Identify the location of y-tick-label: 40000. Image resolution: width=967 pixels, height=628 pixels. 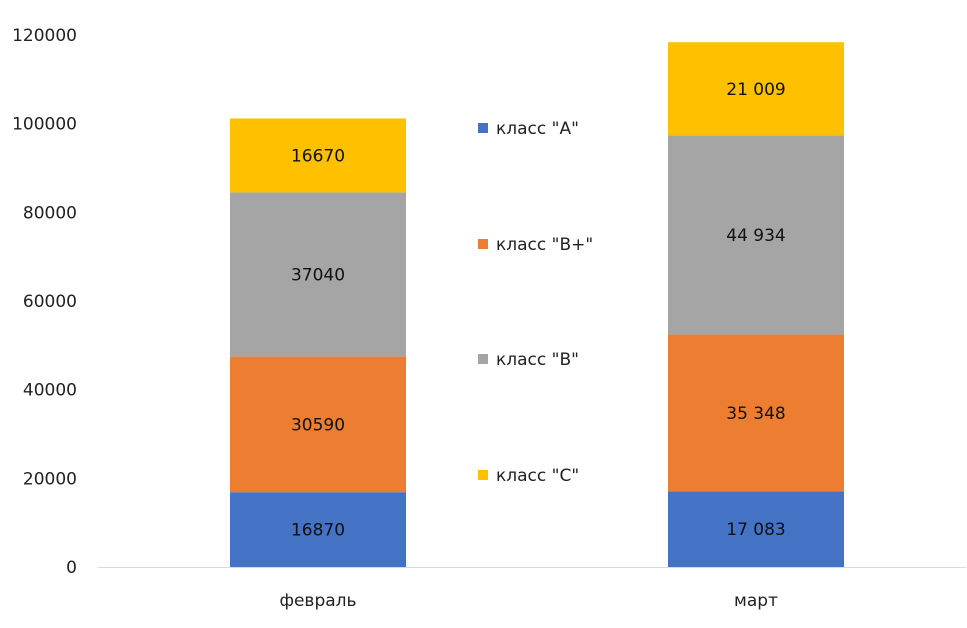
(50, 391).